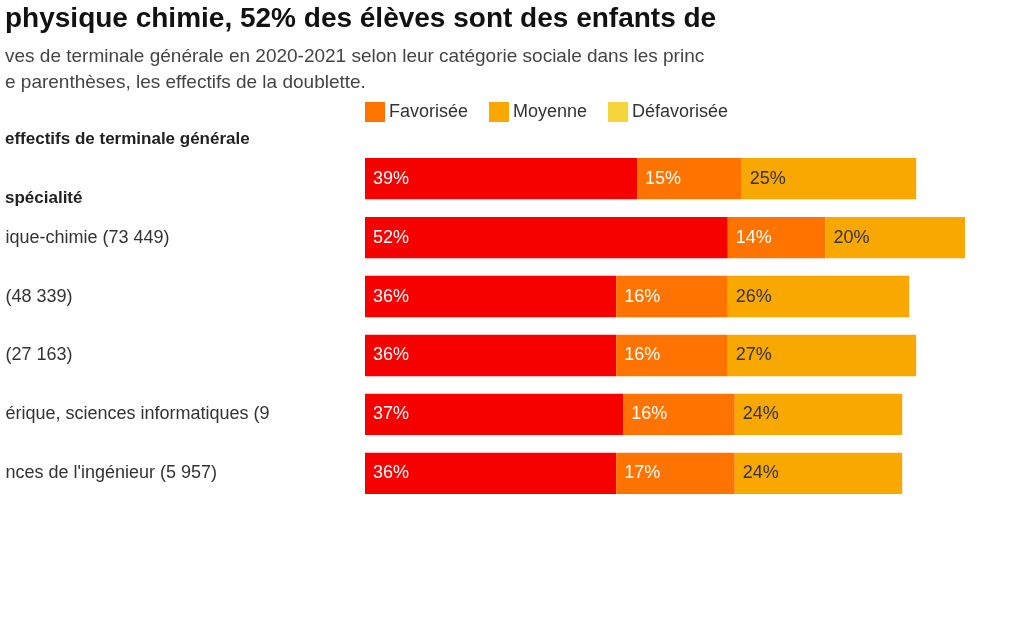  What do you see at coordinates (642, 472) in the screenshot?
I see `data-label: 17%` at bounding box center [642, 472].